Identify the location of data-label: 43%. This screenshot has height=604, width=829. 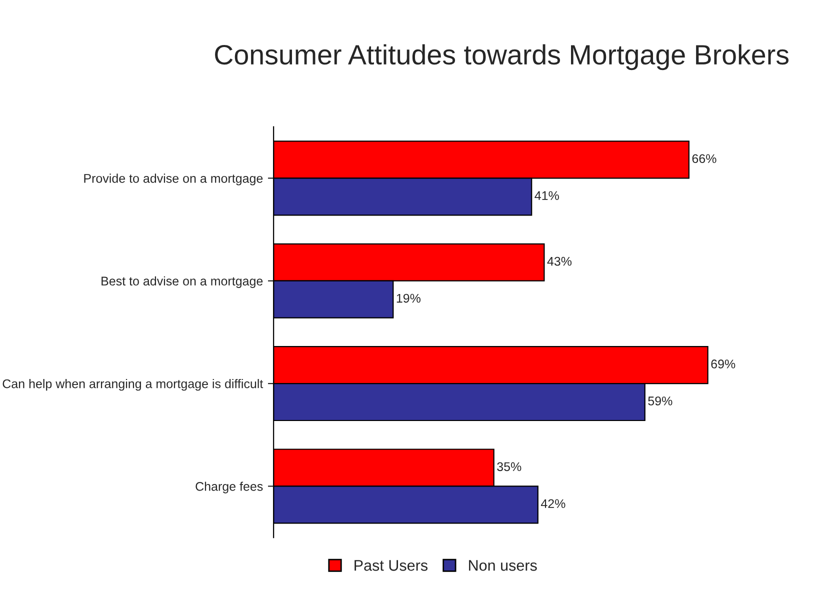
(559, 261).